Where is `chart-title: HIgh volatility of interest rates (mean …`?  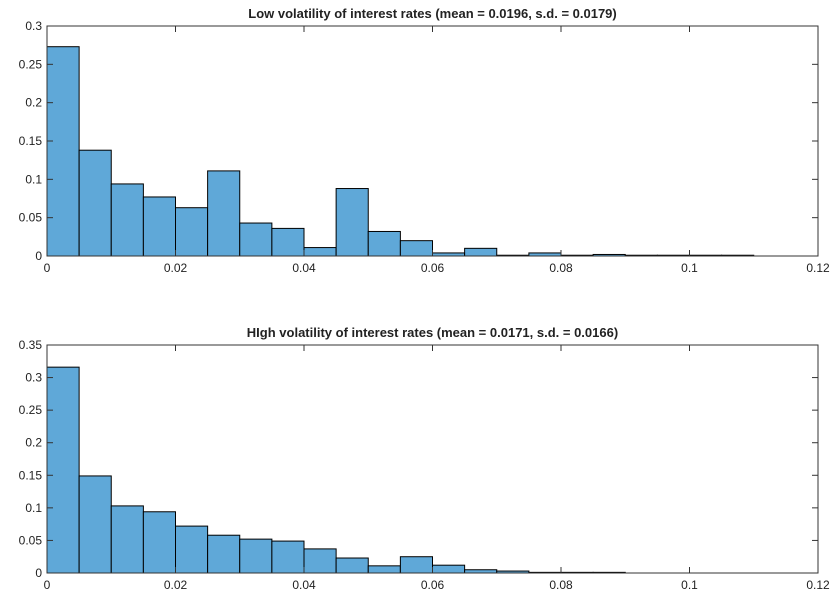
chart-title: HIgh volatility of interest rates (mean … is located at coordinates (432, 332).